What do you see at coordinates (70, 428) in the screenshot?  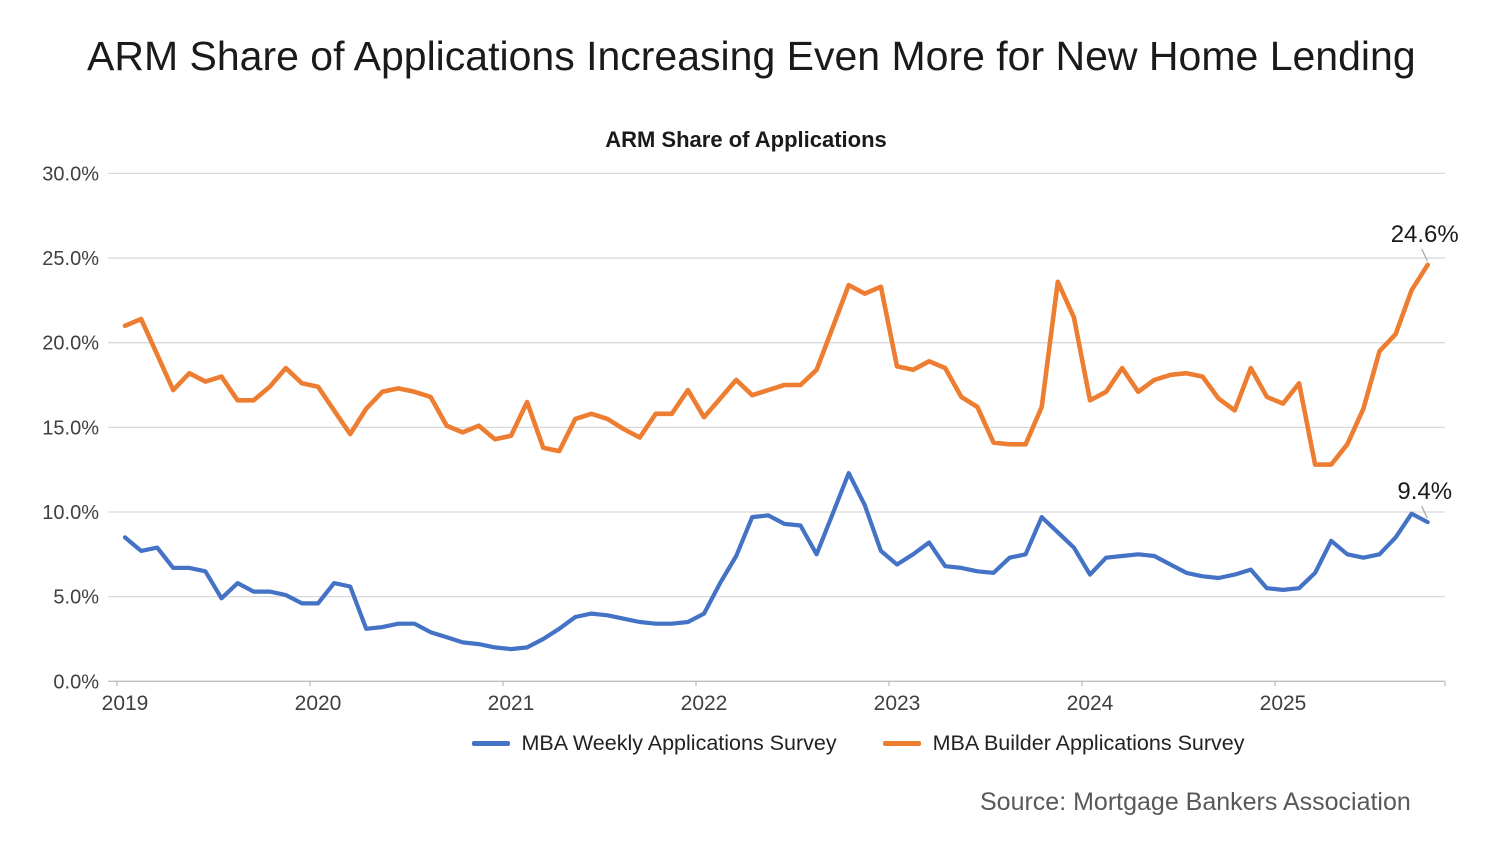 I see `y-axis-tick-label: 15.0%` at bounding box center [70, 428].